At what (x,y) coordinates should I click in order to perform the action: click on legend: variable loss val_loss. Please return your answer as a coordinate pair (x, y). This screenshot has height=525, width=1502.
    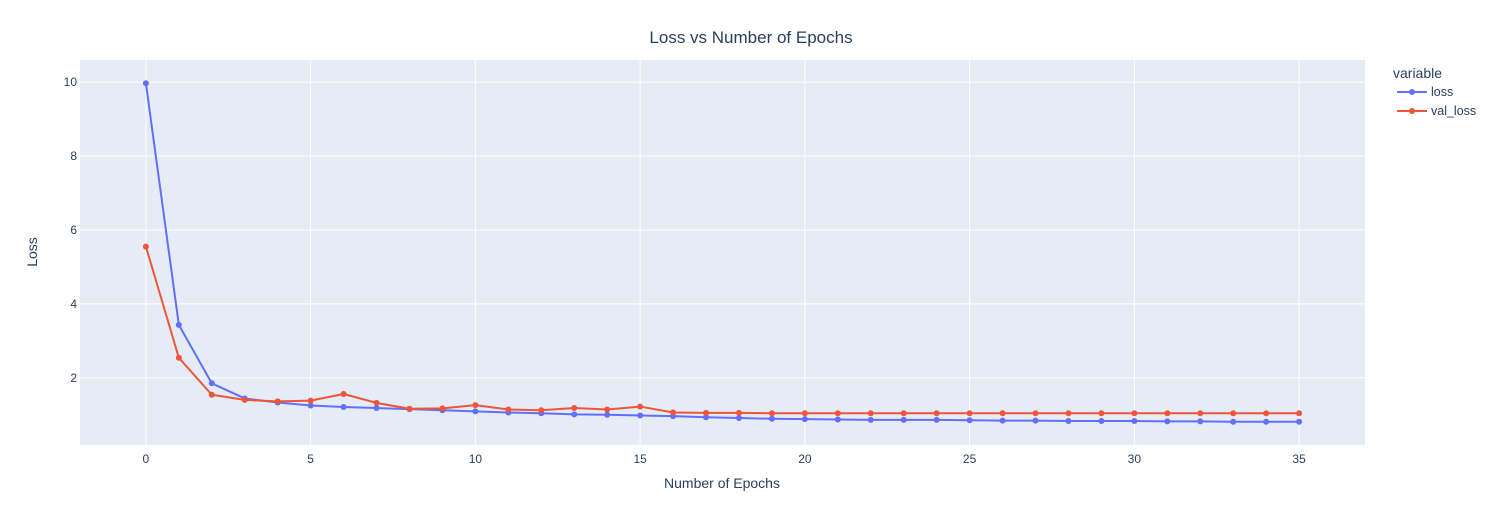
    Looking at the image, I should click on (1434, 91).